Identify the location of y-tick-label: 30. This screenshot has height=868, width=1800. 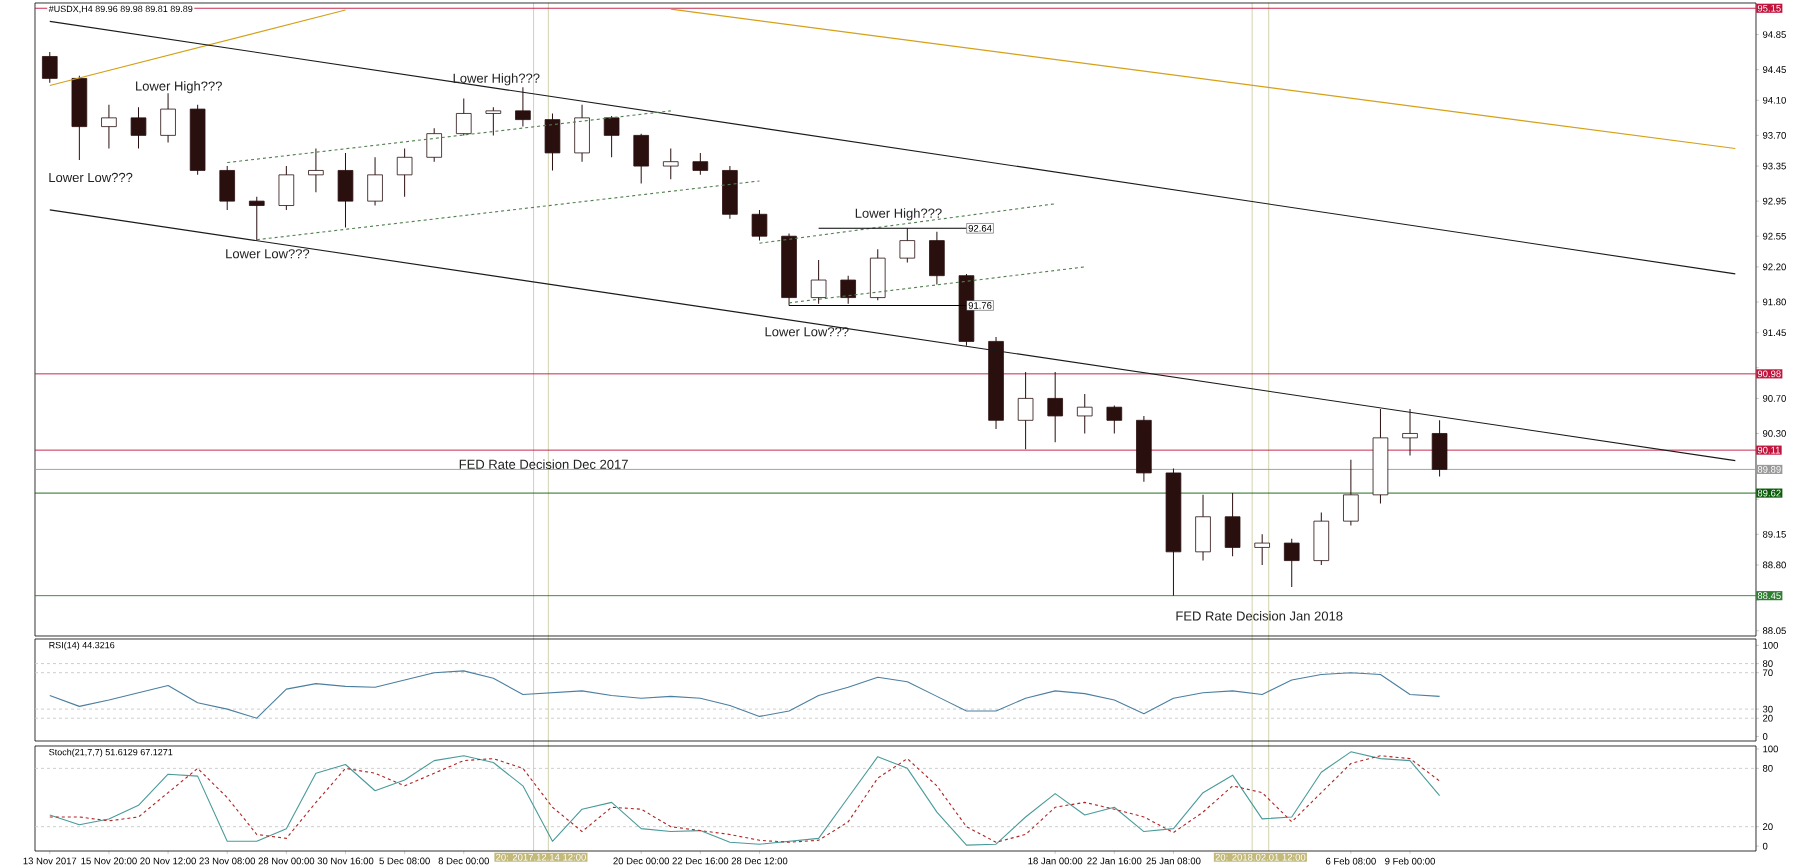
(1767, 709).